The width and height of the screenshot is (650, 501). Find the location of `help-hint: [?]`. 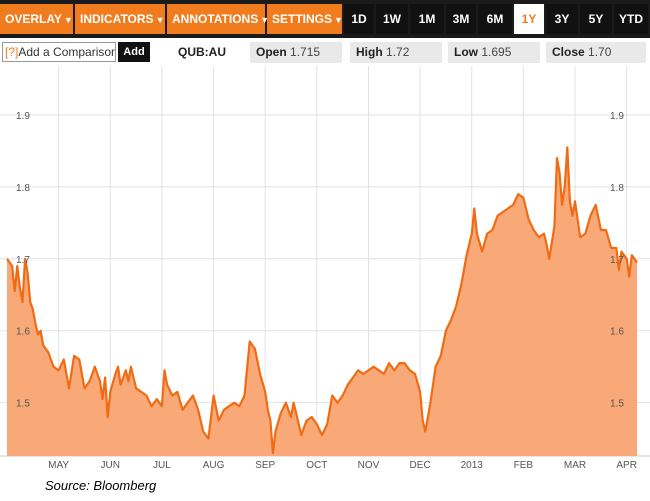

help-hint: [?] is located at coordinates (12, 52).